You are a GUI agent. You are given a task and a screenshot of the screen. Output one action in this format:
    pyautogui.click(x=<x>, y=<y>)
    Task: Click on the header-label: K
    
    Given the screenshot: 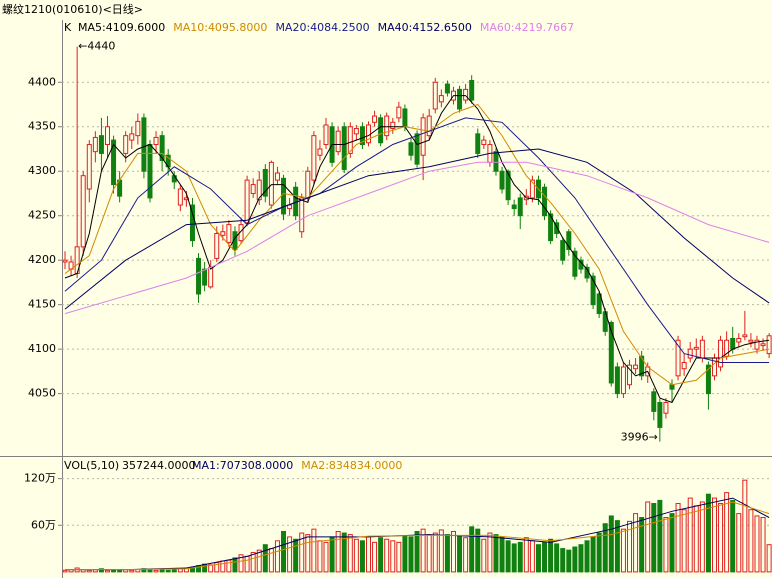 What is the action you would take?
    pyautogui.click(x=68, y=27)
    